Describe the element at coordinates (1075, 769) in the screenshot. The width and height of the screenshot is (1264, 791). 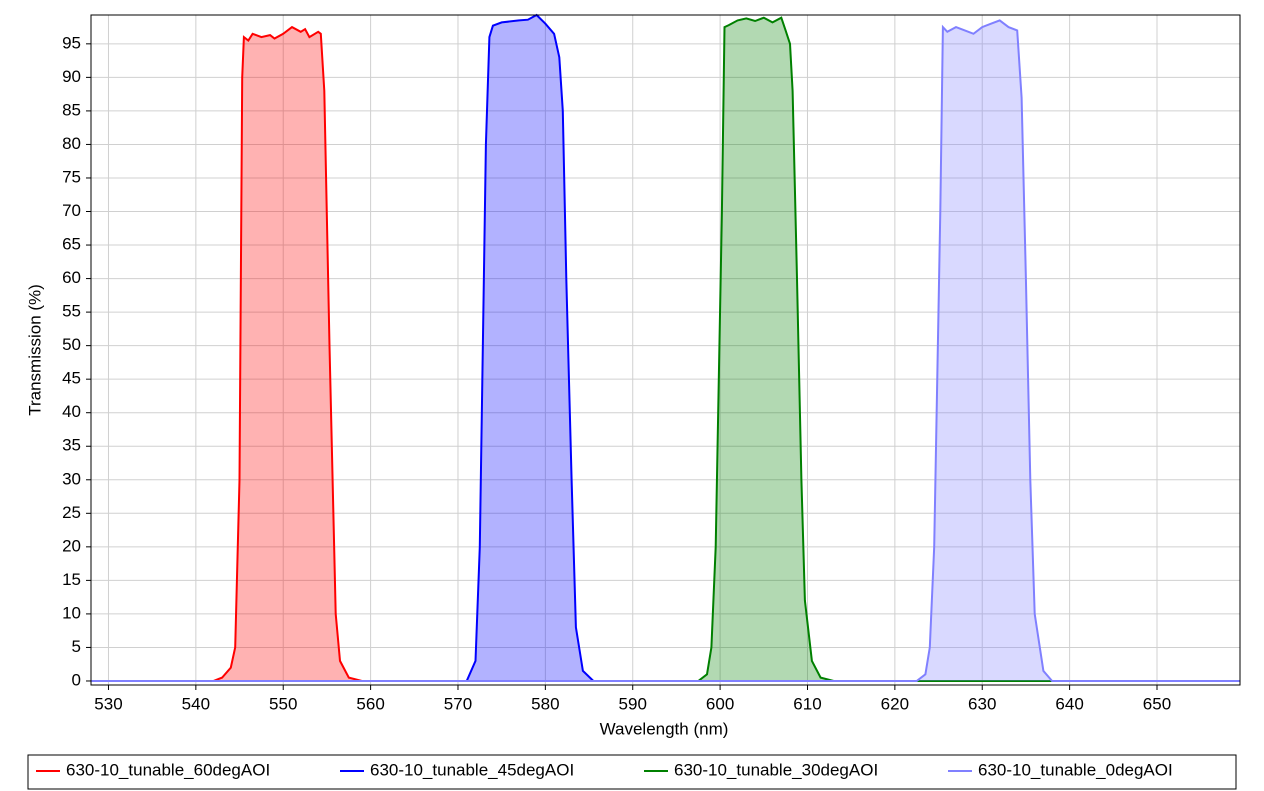
I see `legend-label: 630-10_tunable_0degAOI` at that location.